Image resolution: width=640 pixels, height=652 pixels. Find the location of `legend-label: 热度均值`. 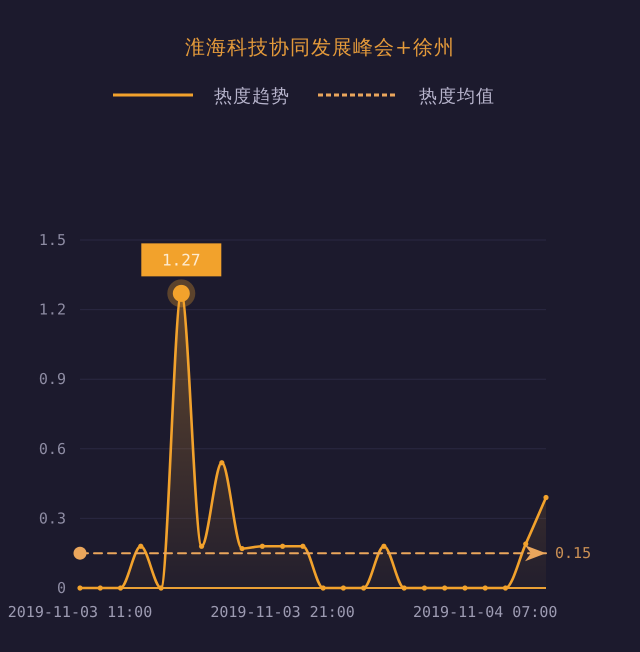

legend-label: 热度均值 is located at coordinates (457, 96).